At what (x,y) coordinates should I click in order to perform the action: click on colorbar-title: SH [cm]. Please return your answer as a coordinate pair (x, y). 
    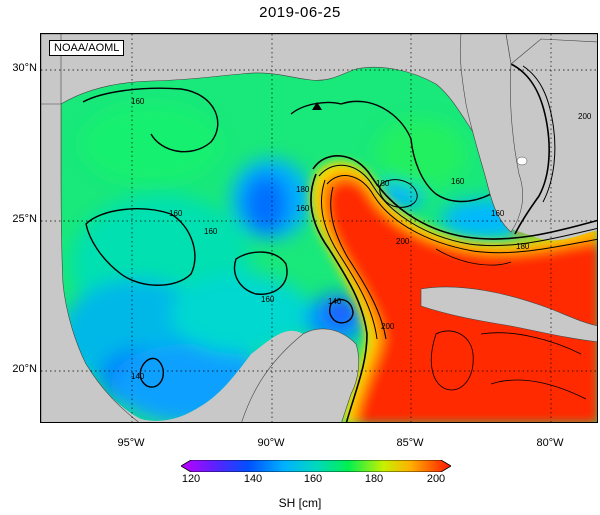
    Looking at the image, I should click on (300, 503).